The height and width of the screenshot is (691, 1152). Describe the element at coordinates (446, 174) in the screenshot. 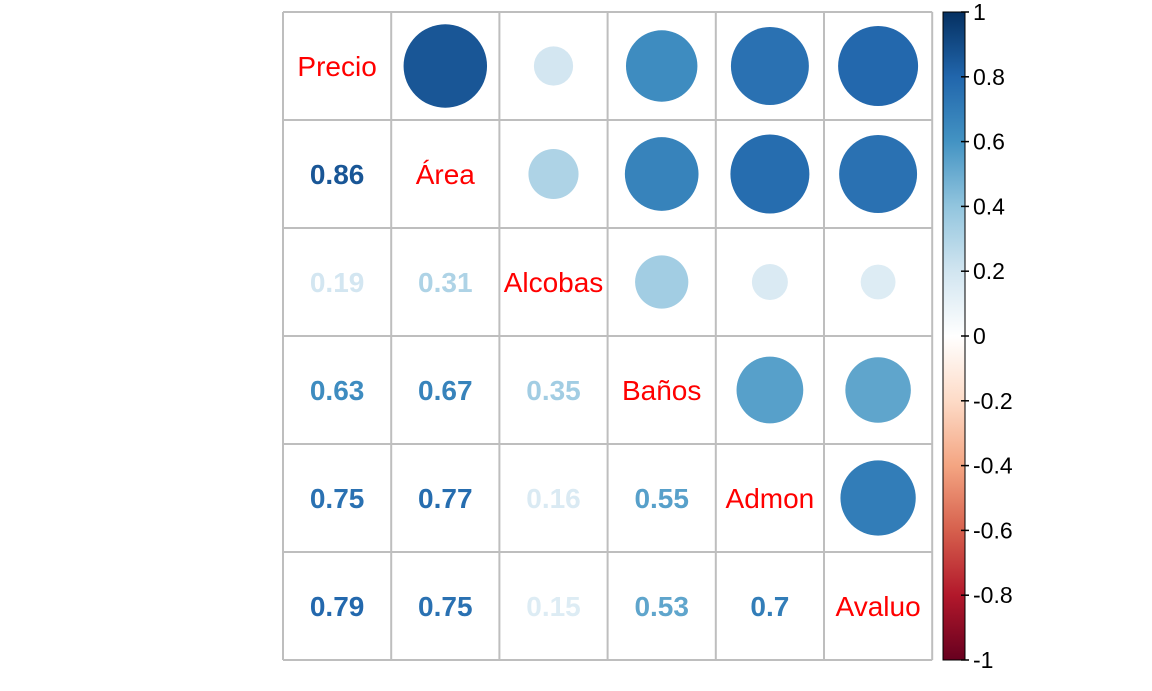

I see `variable-label-1: Área` at that location.